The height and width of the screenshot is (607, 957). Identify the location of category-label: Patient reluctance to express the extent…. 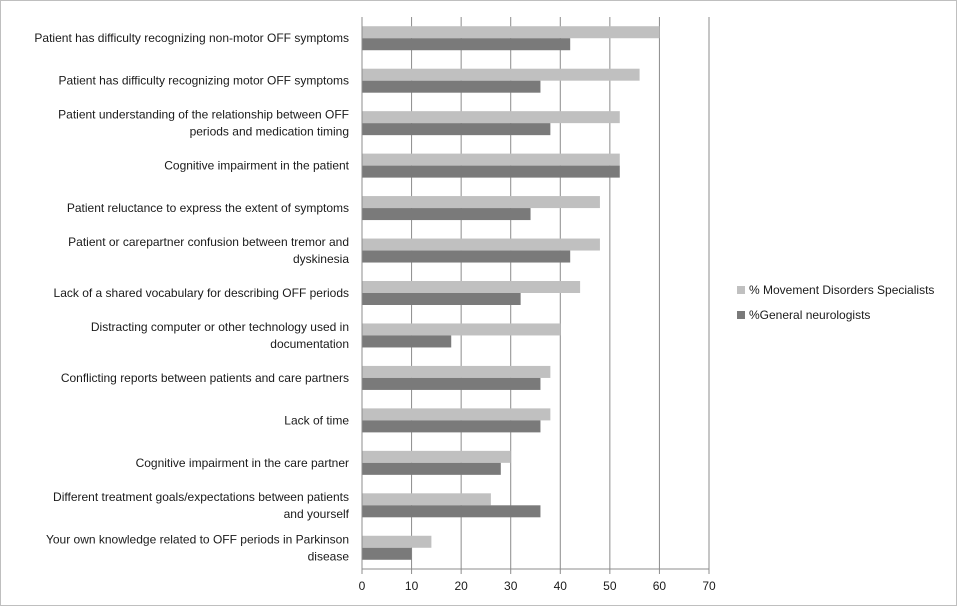
(208, 208).